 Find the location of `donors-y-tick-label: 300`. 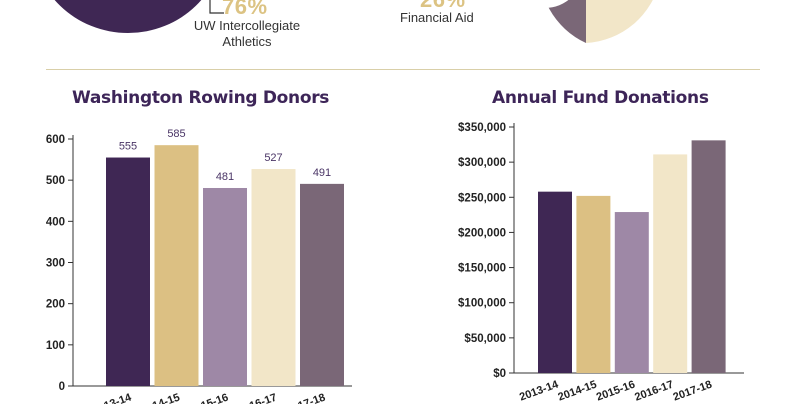

donors-y-tick-label: 300 is located at coordinates (55, 264).